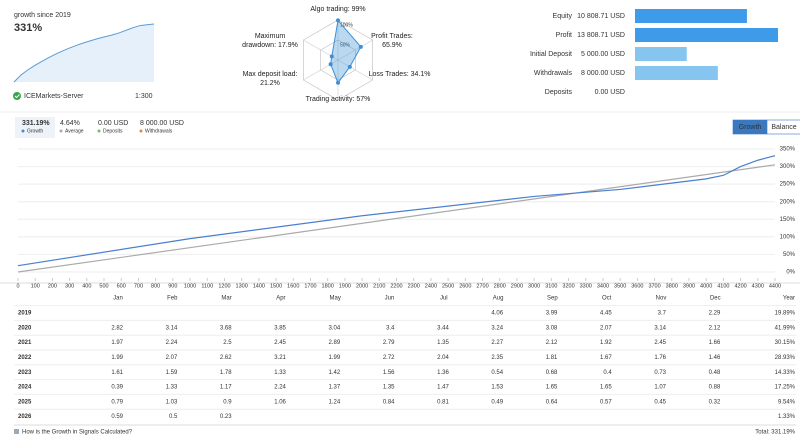  Describe the element at coordinates (586, 286) in the screenshot. I see `x-tick-label: 3300` at that location.